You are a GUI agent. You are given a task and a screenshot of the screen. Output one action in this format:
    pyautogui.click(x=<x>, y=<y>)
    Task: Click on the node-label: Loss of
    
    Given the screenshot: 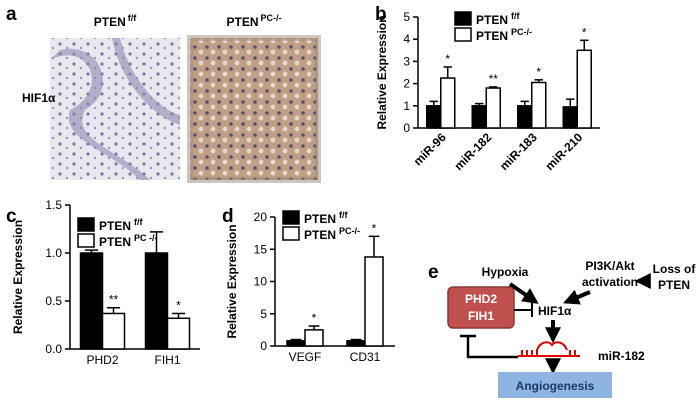 What is the action you would take?
    pyautogui.click(x=675, y=269)
    